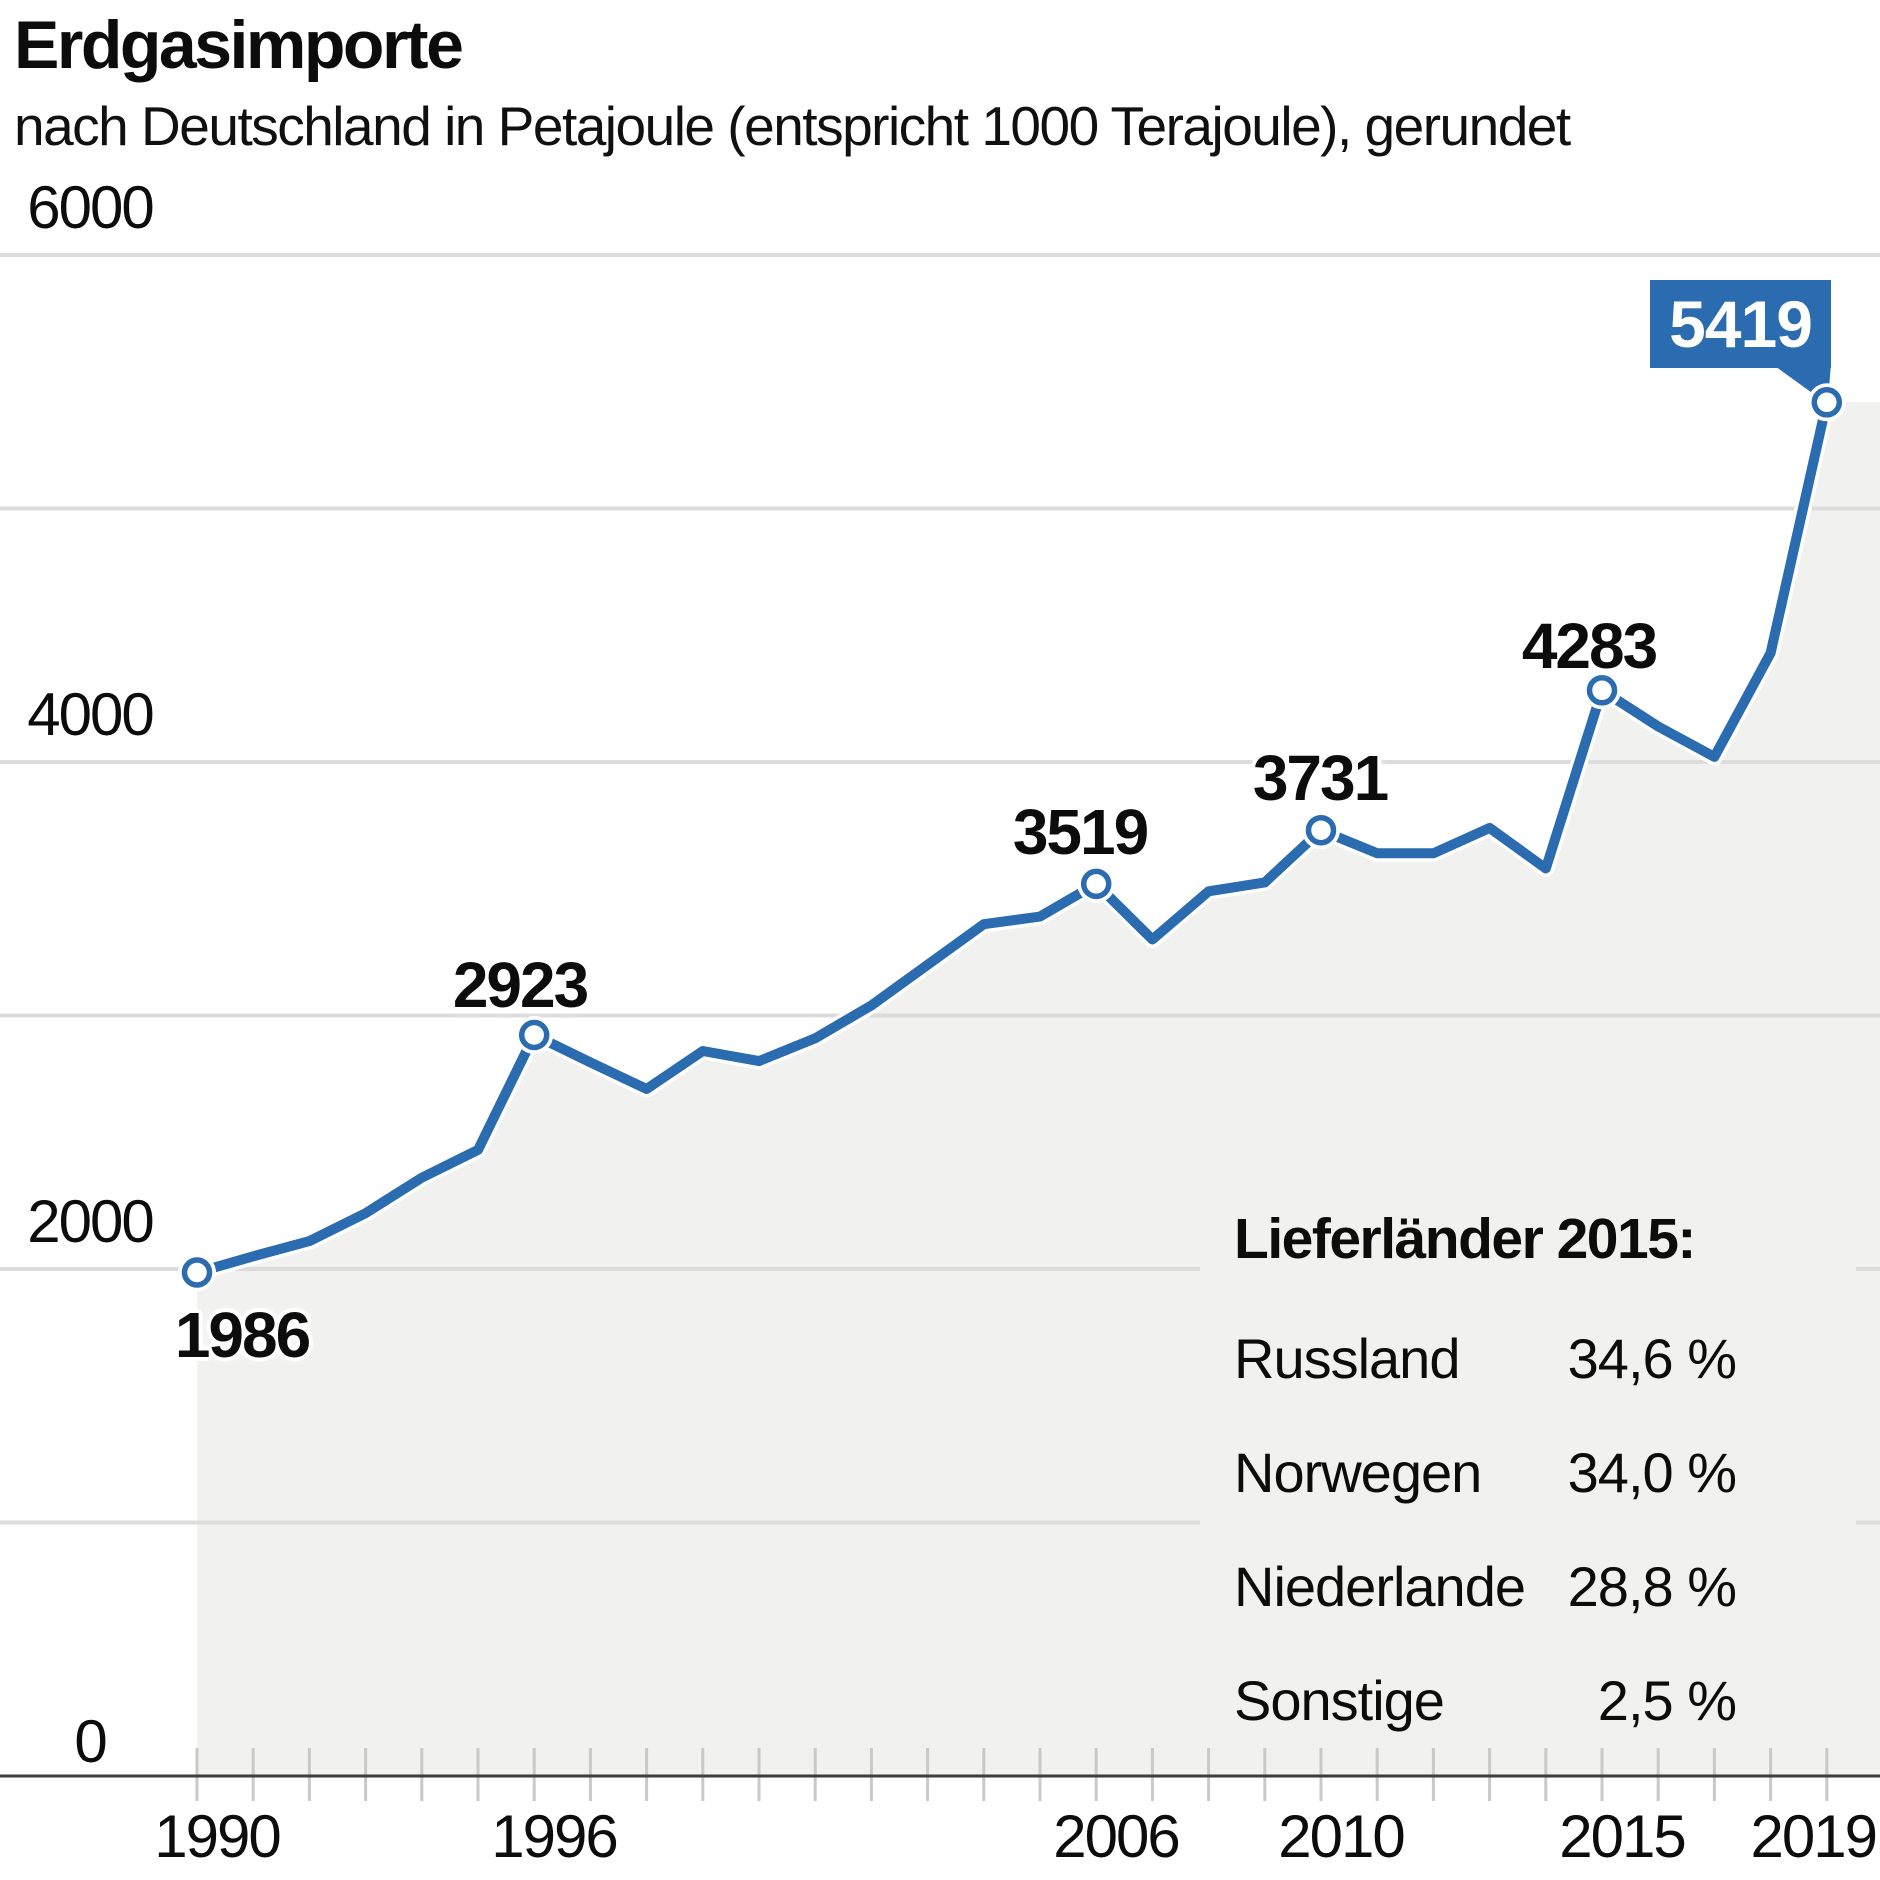 Image resolution: width=1880 pixels, height=1880 pixels. Describe the element at coordinates (90, 1741) in the screenshot. I see `y-axis-label-0: 0` at that location.